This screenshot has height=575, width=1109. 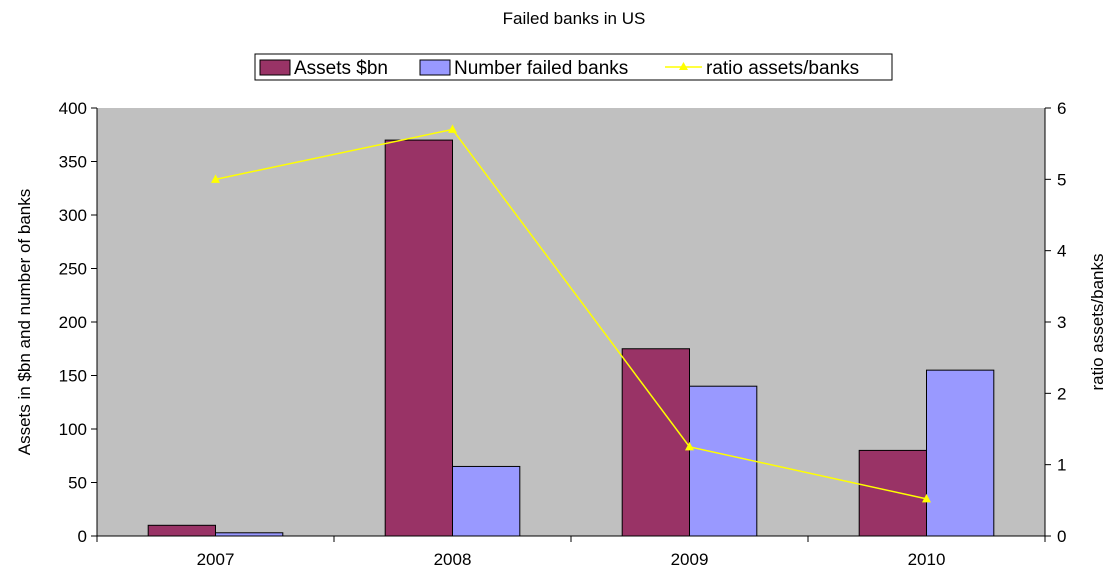 What do you see at coordinates (690, 559) in the screenshot?
I see `x-tick-label: 2009` at bounding box center [690, 559].